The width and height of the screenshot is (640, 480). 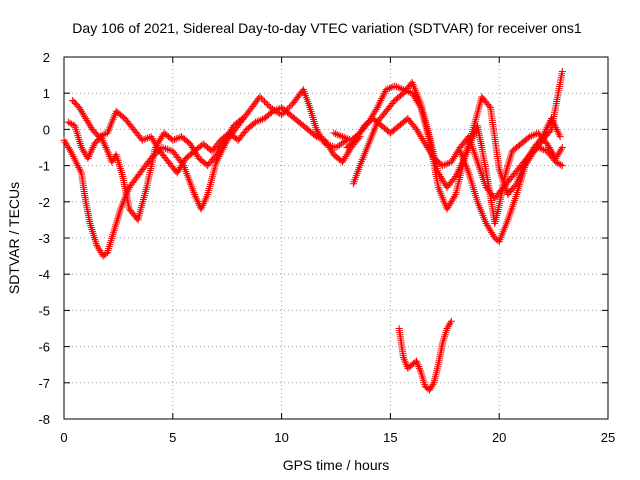 I want to click on y-tick-label: -5, so click(x=44, y=310).